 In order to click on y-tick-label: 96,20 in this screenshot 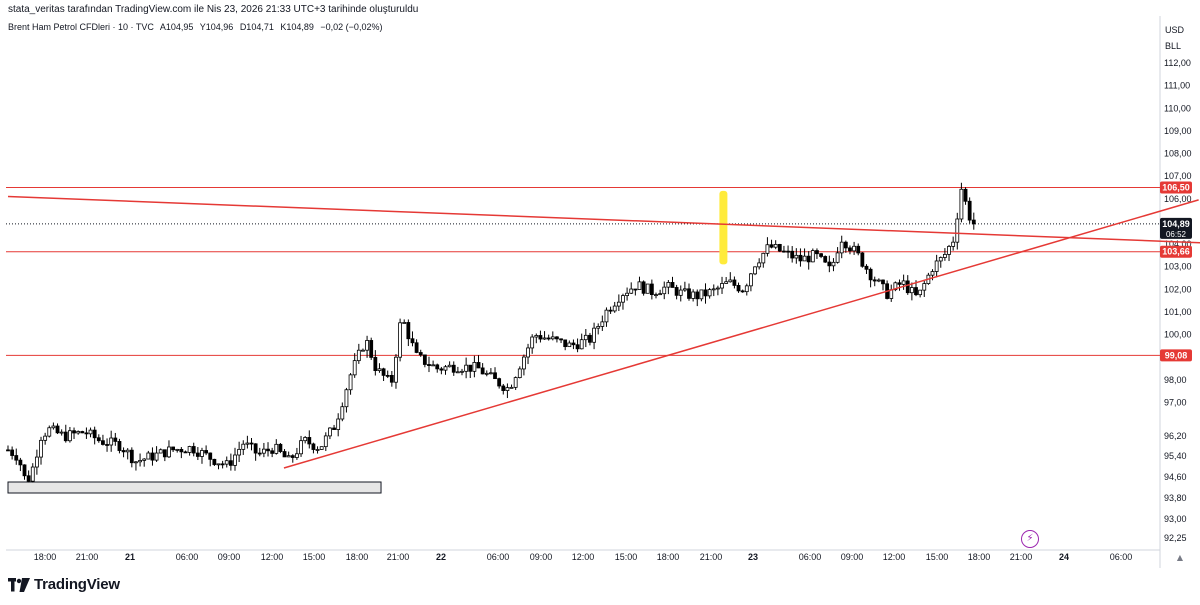, I will do `click(1175, 436)`.